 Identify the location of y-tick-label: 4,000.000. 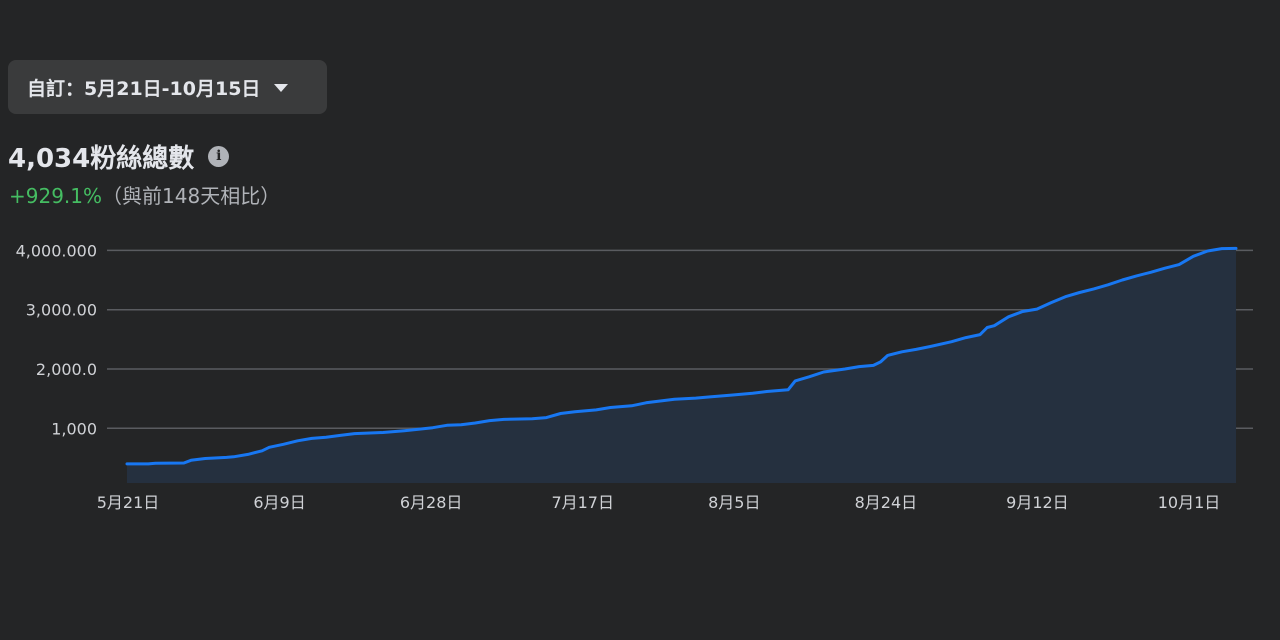
(56, 250).